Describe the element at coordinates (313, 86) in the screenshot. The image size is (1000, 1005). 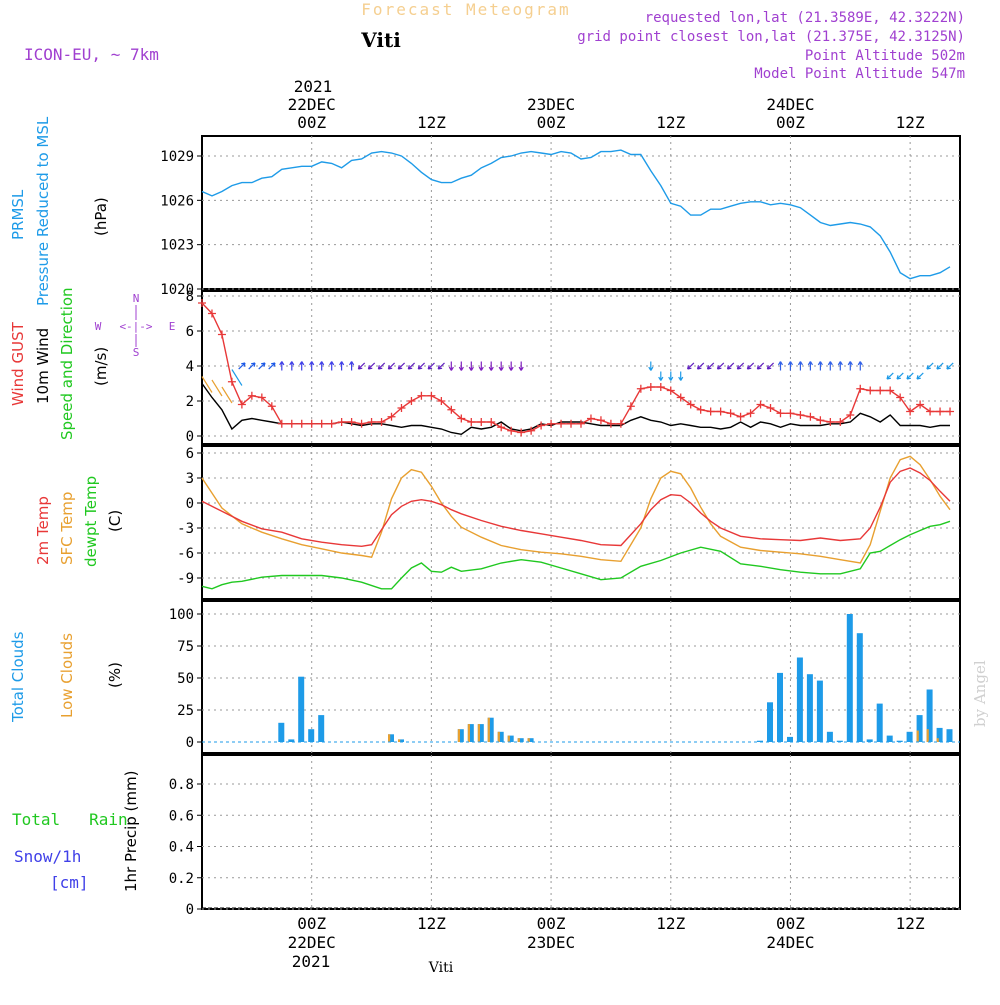
I see `top-year-label: 2021` at that location.